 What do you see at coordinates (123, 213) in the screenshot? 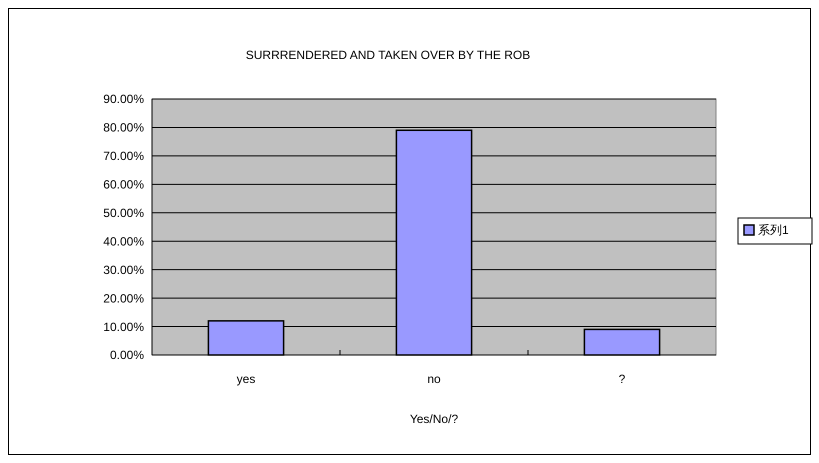
I see `y-tick-label: 50.00%` at bounding box center [123, 213].